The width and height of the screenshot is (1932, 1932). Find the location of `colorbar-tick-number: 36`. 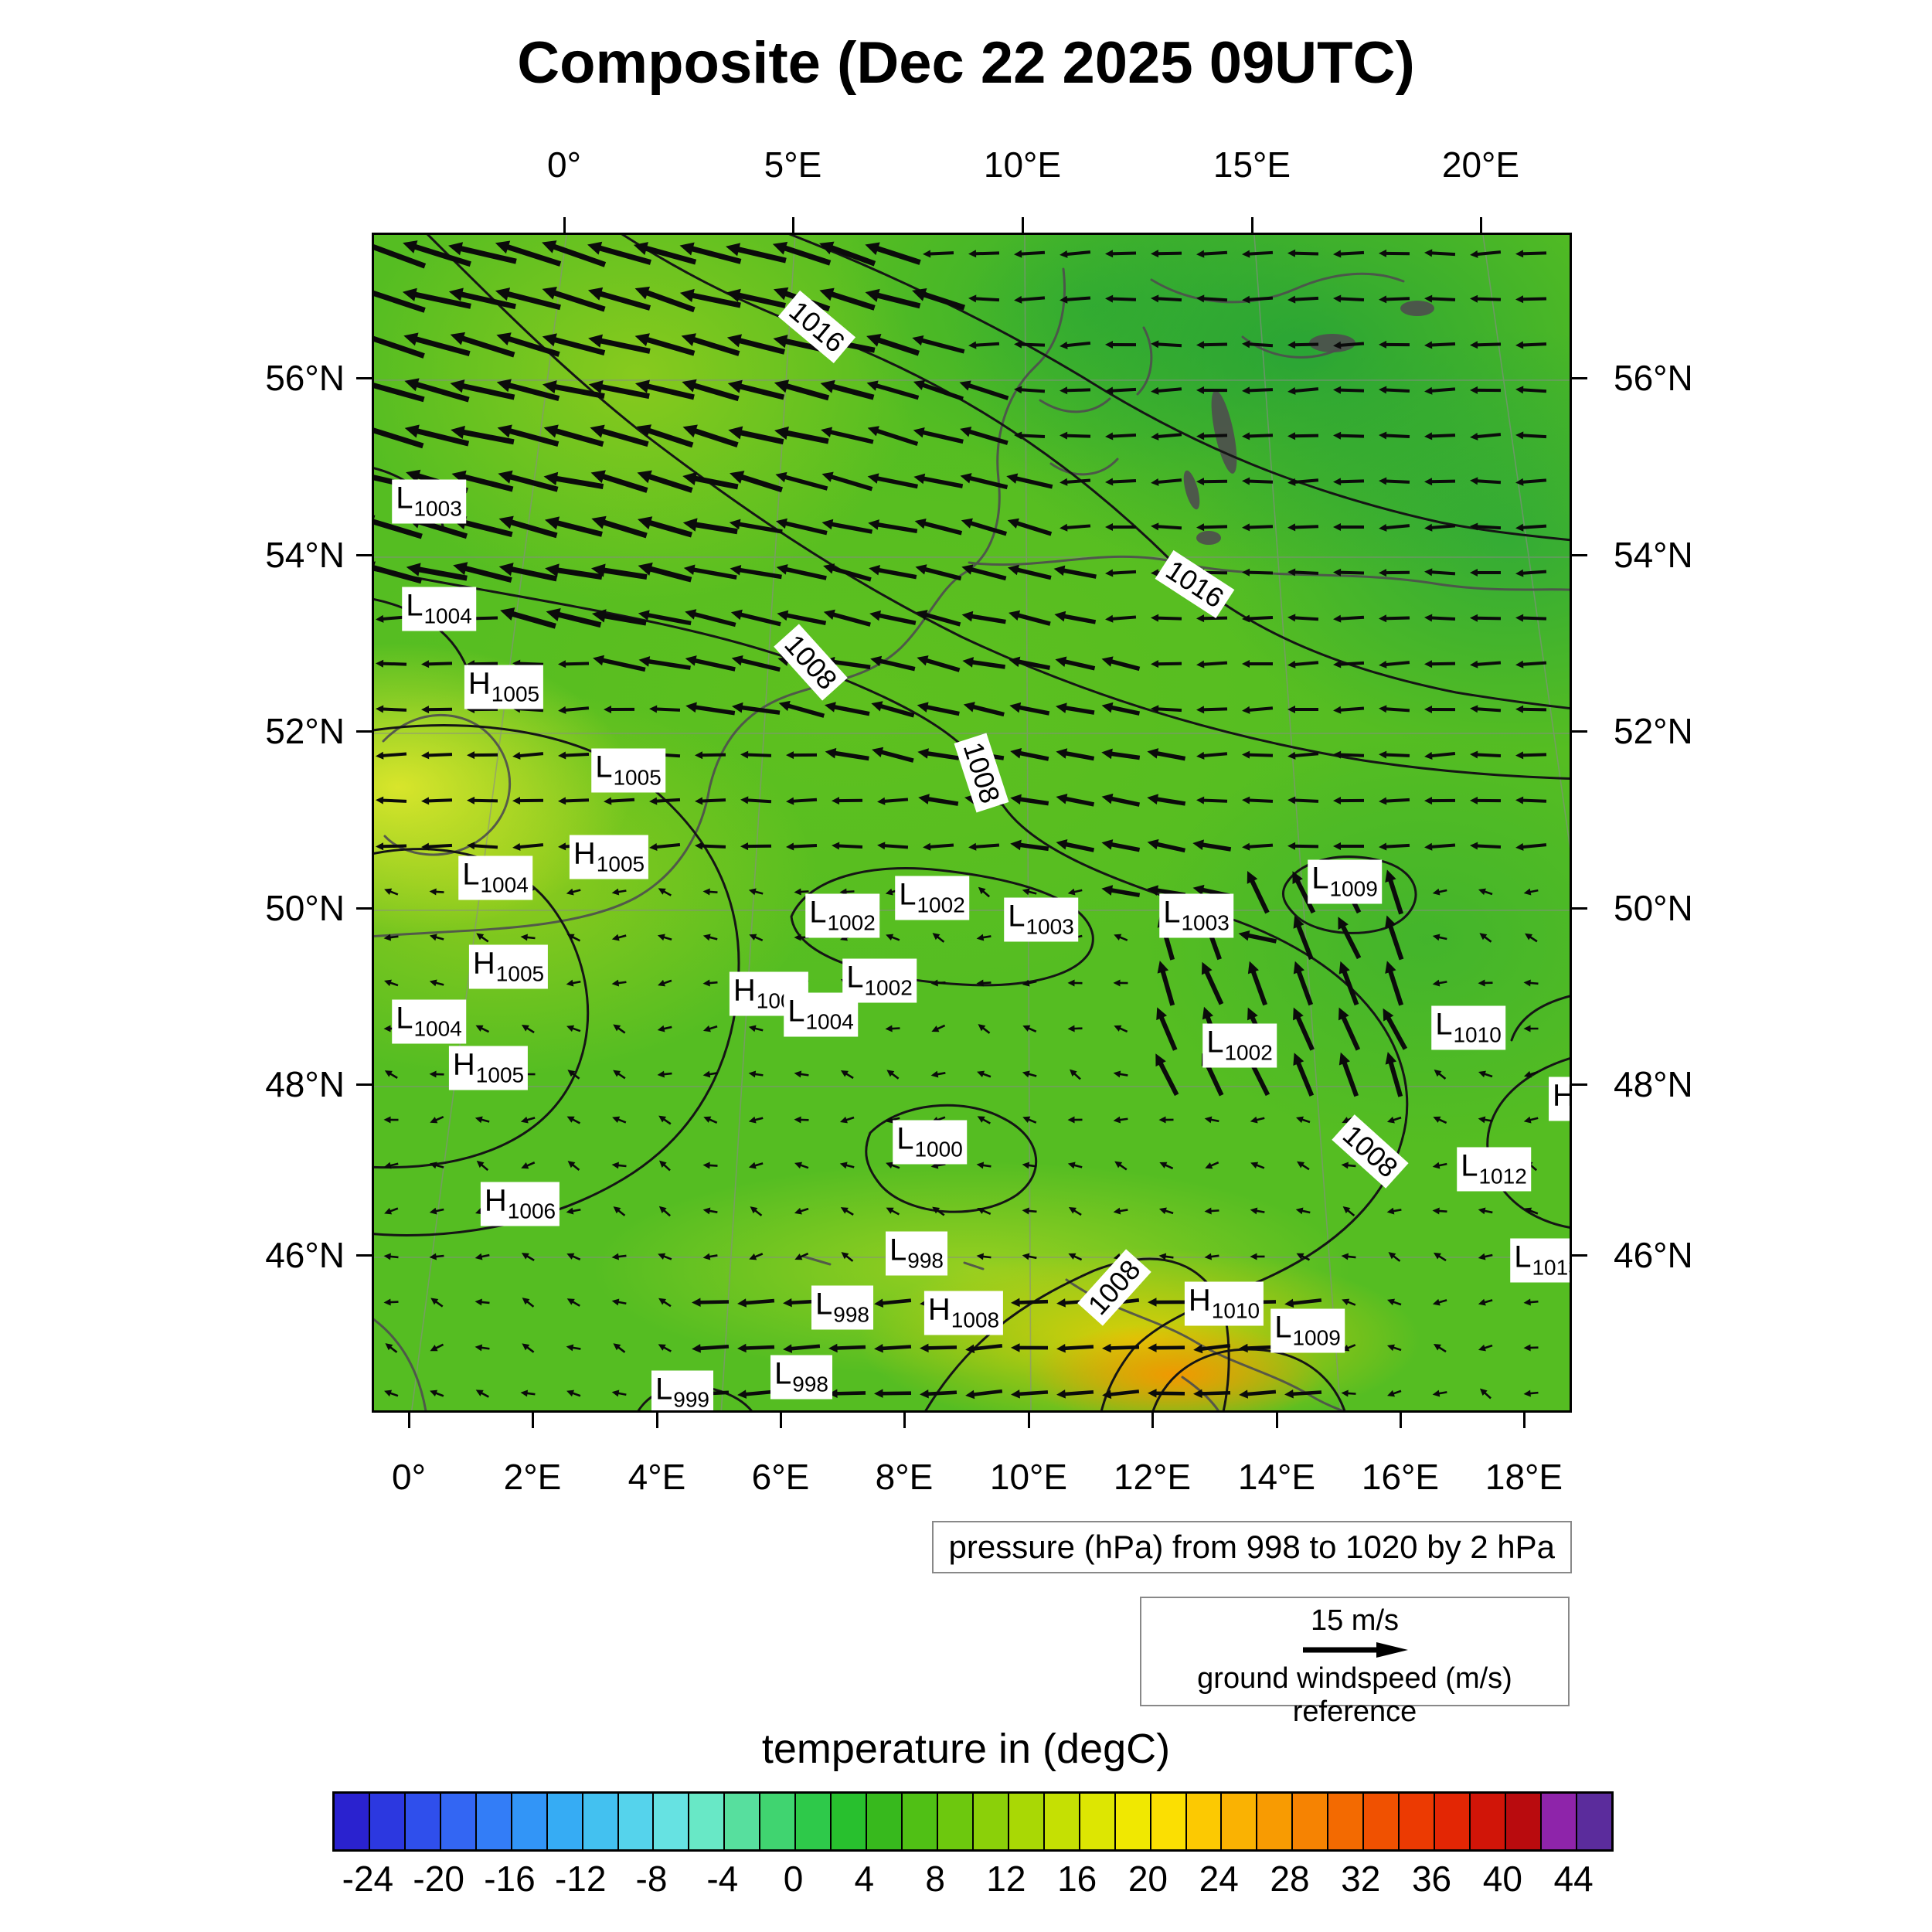

colorbar-tick-number: 36 is located at coordinates (1432, 1879).